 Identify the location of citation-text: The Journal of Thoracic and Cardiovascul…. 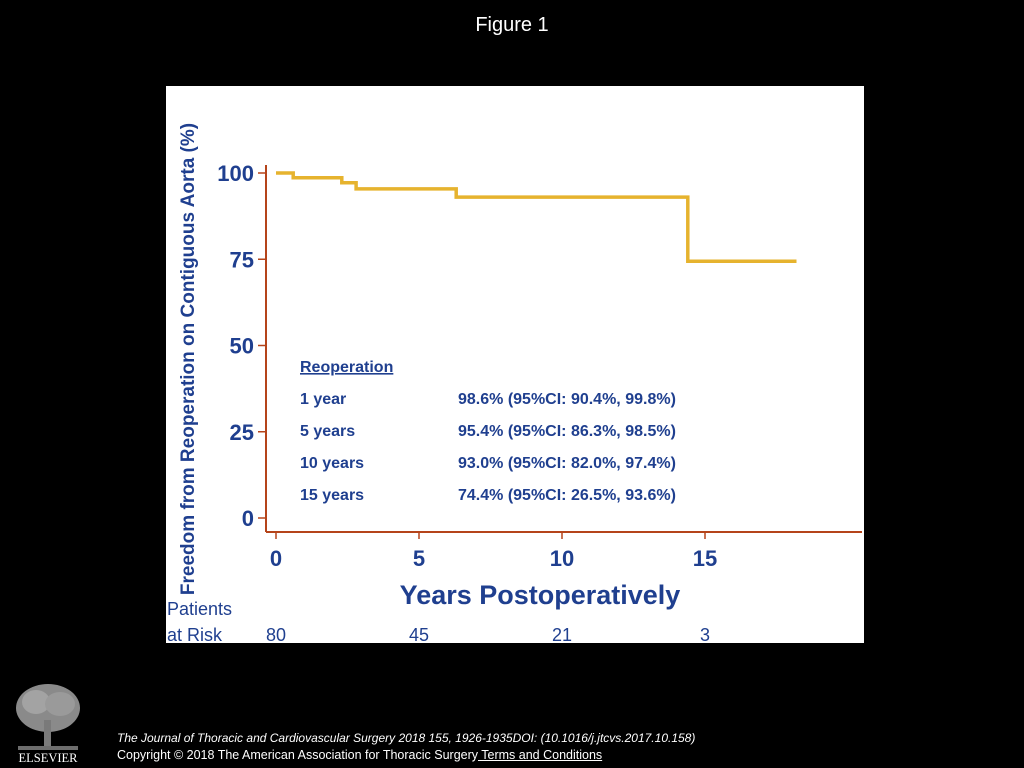
(406, 738).